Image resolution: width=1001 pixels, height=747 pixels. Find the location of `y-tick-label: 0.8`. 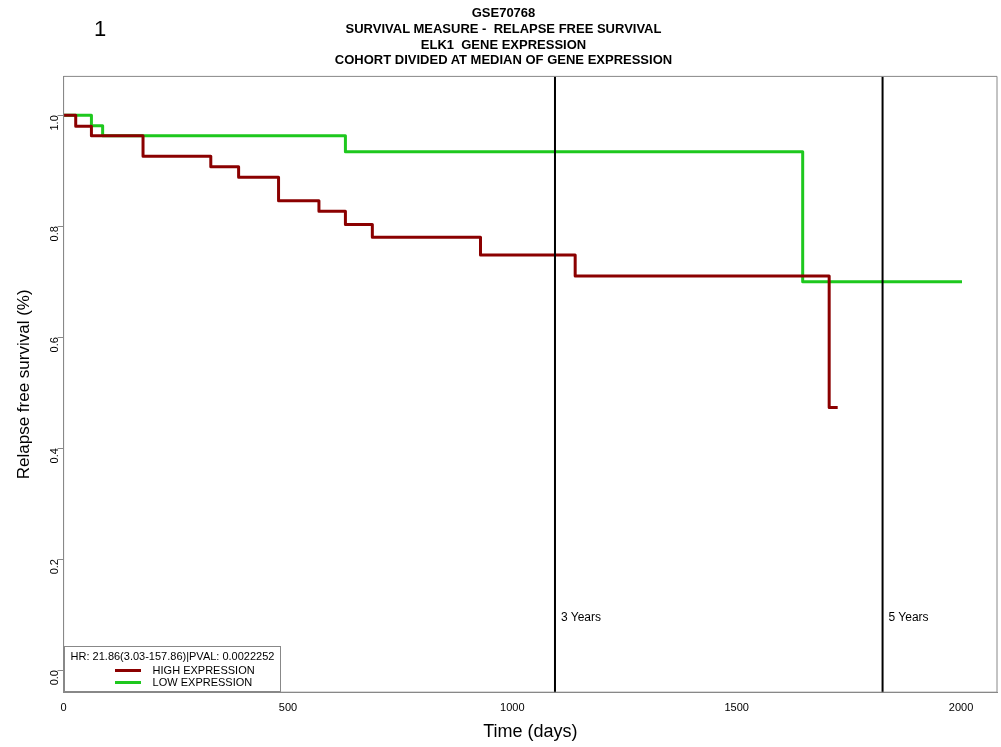

y-tick-label: 0.8 is located at coordinates (53, 234).